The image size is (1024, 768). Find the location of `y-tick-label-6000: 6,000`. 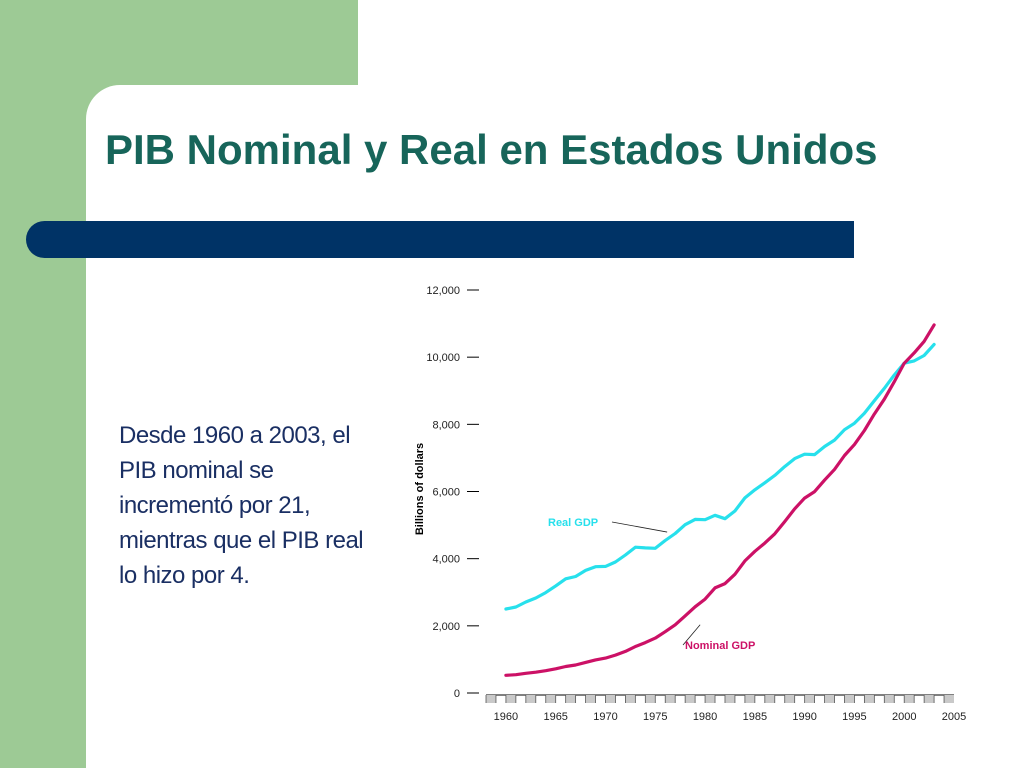

y-tick-label-6000: 6,000 is located at coordinates (446, 493).